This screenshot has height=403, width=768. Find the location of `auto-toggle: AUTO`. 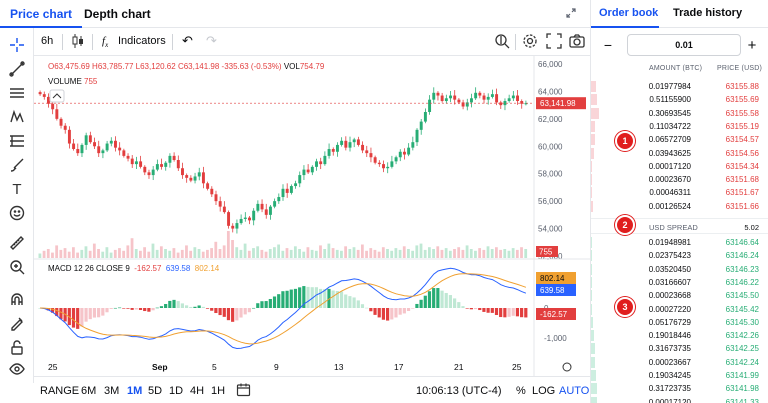

auto-toggle: AUTO is located at coordinates (574, 391).